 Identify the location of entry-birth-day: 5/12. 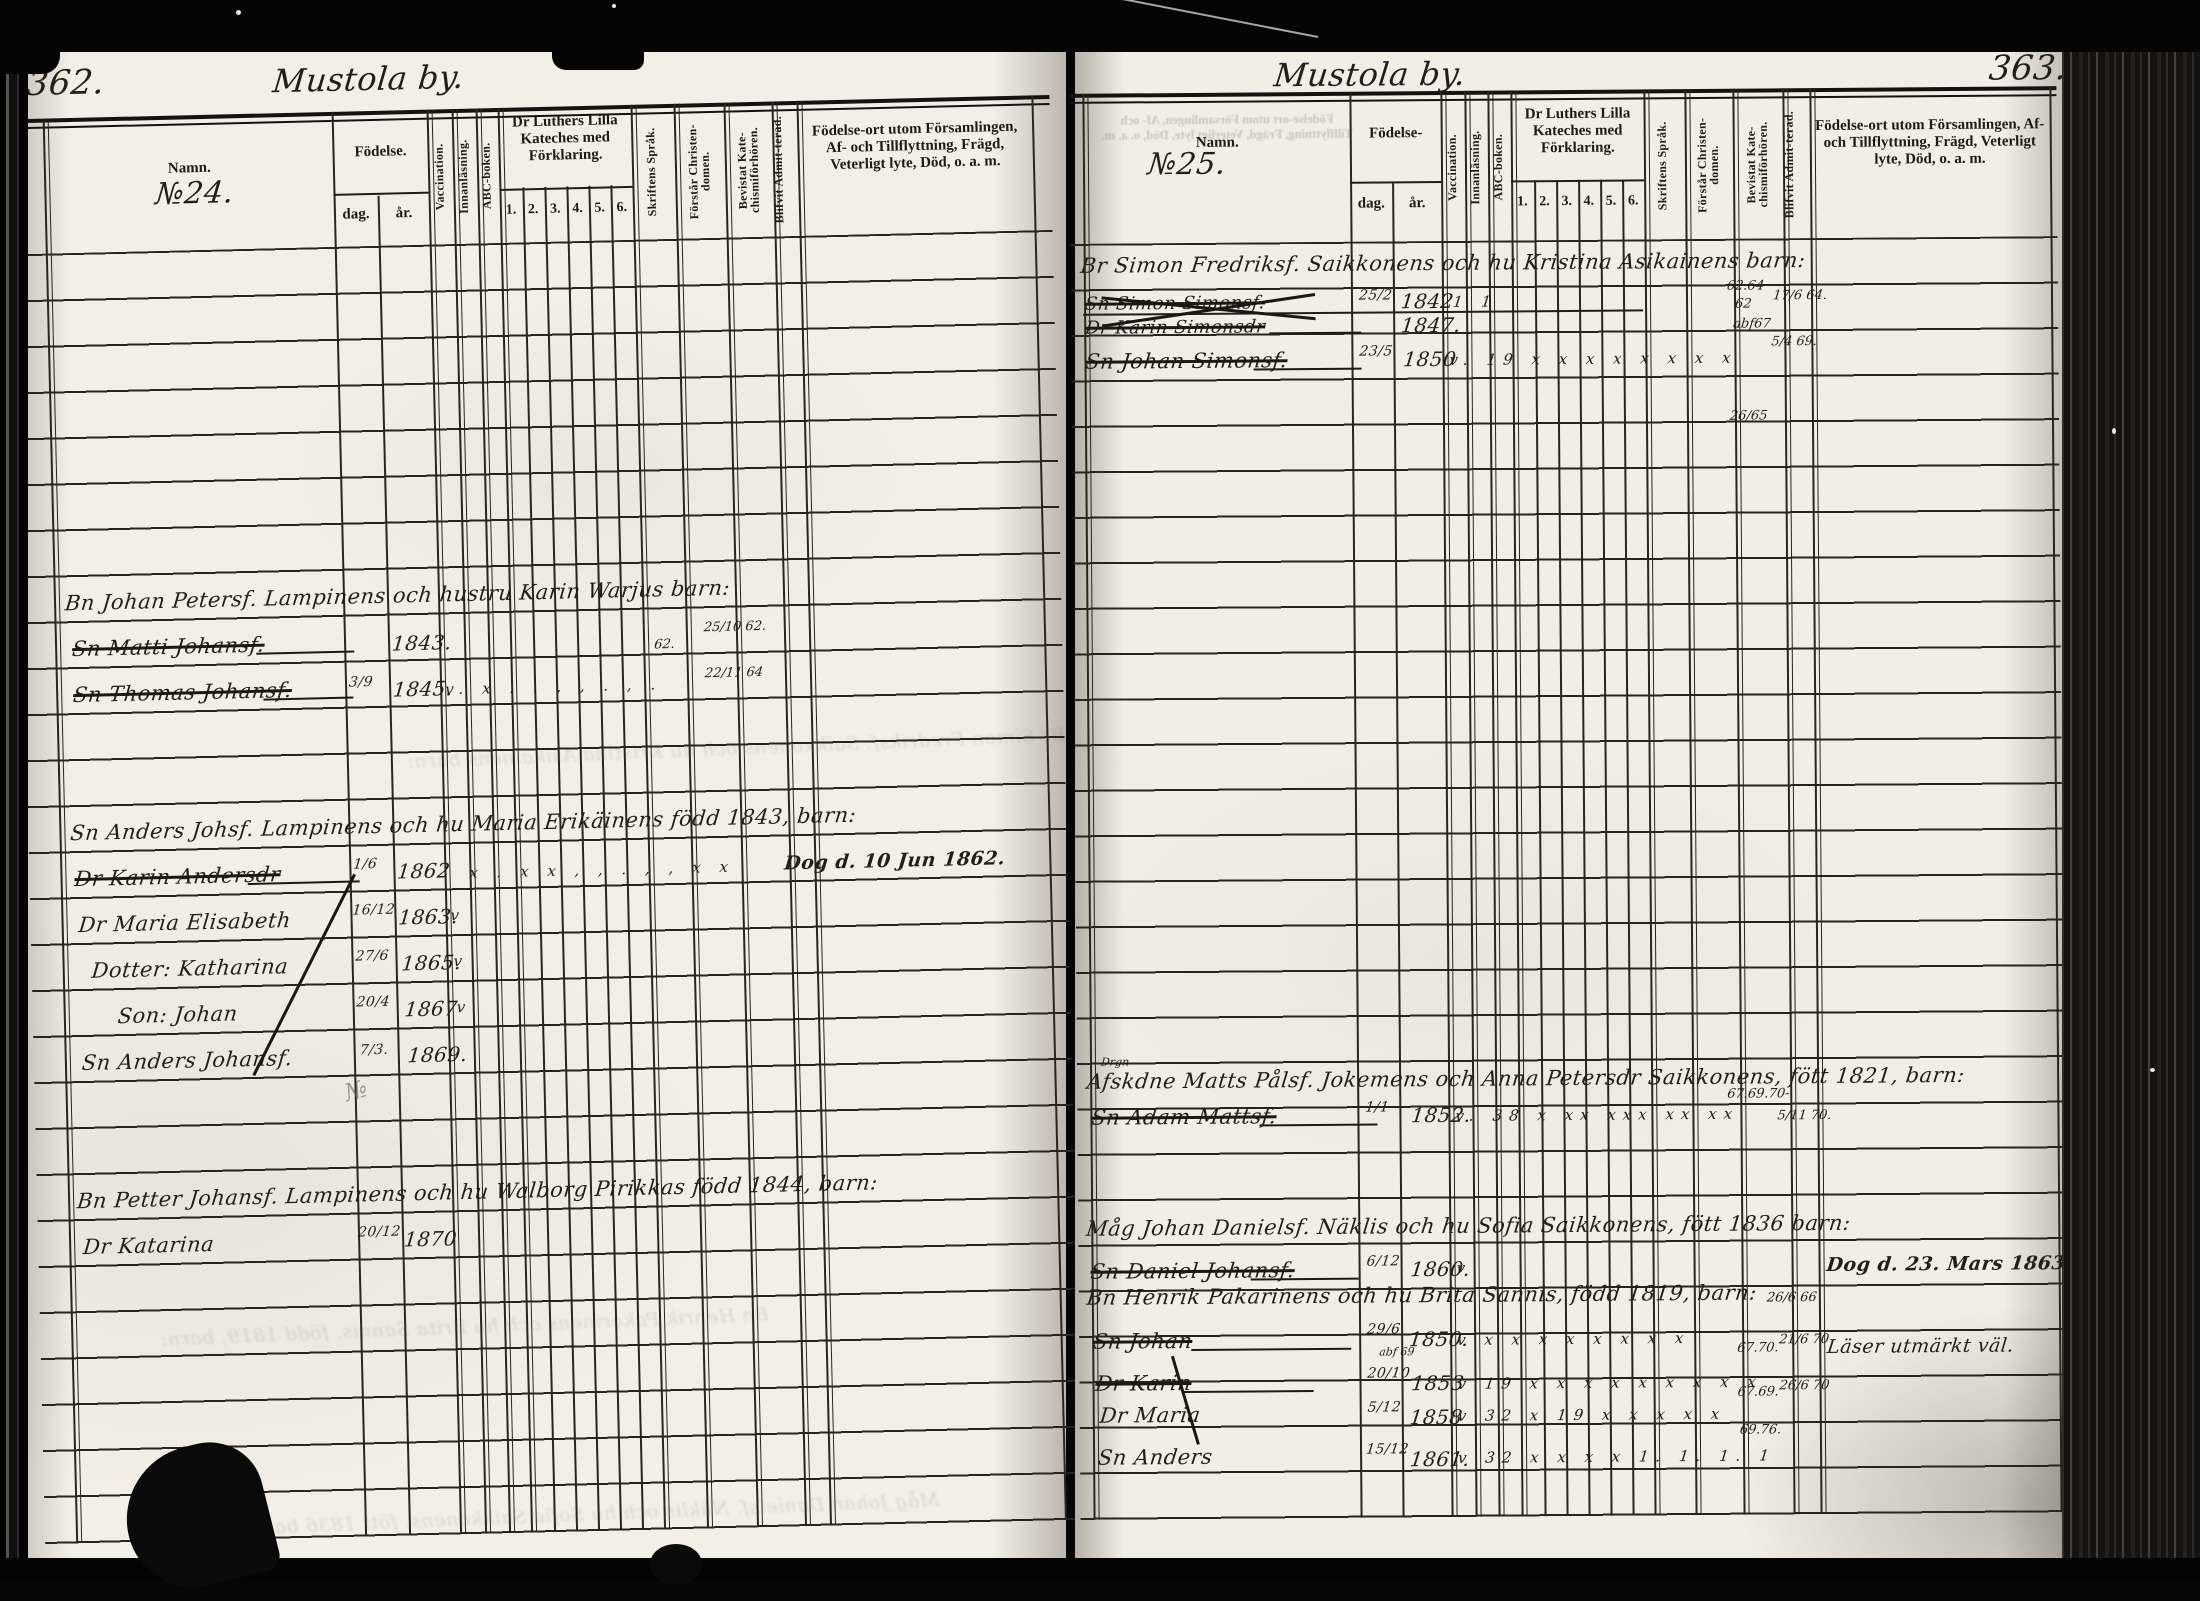
(1384, 1407).